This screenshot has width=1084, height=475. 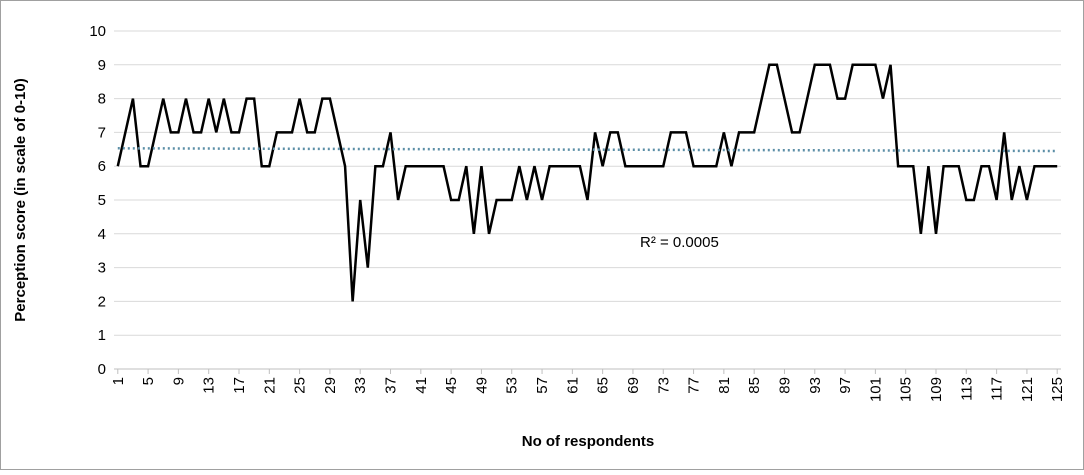 What do you see at coordinates (694, 385) in the screenshot?
I see `x-tick-label: 77` at bounding box center [694, 385].